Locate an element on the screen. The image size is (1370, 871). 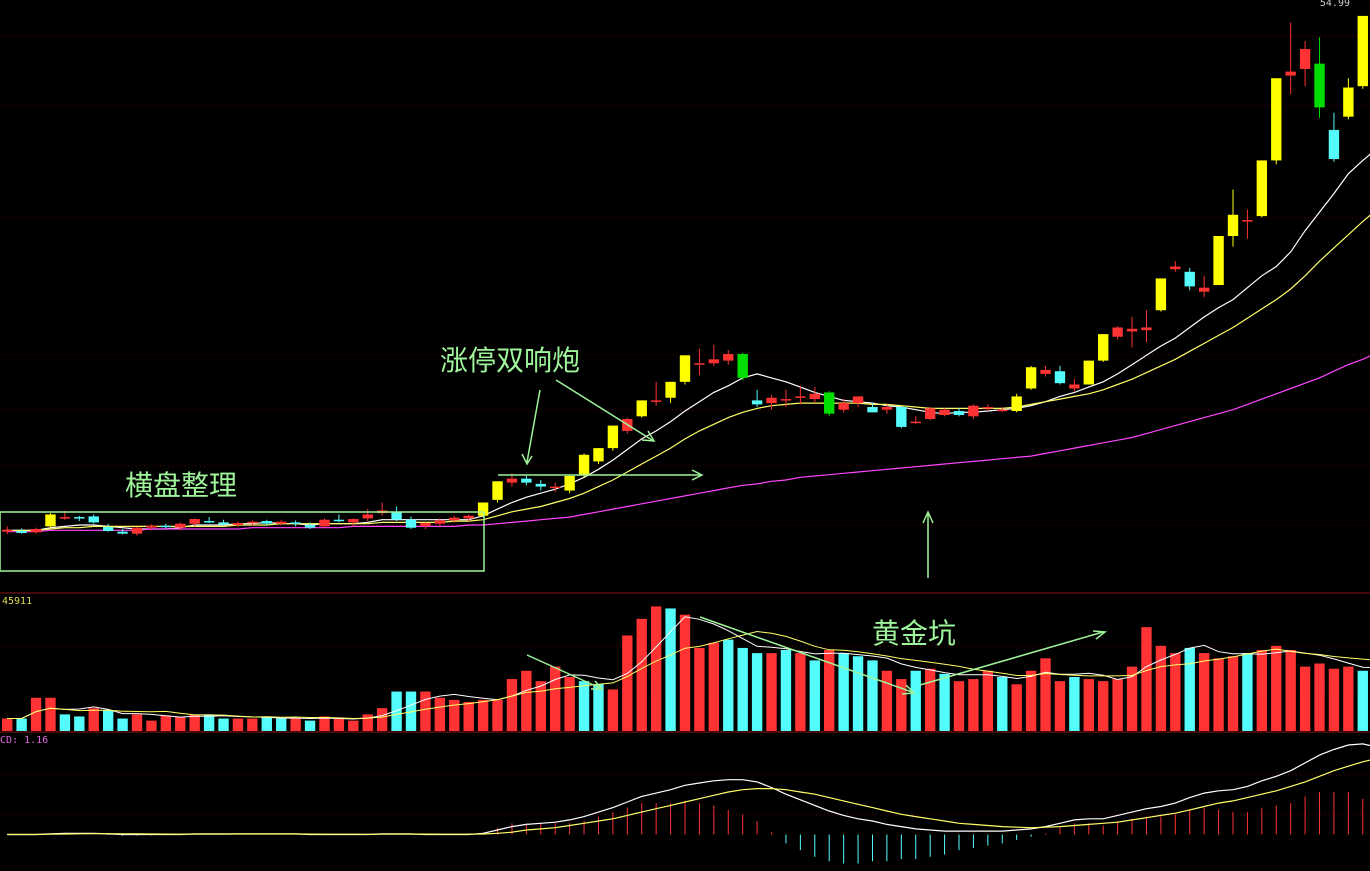
price-high-label: 54.99 is located at coordinates (1335, 4).